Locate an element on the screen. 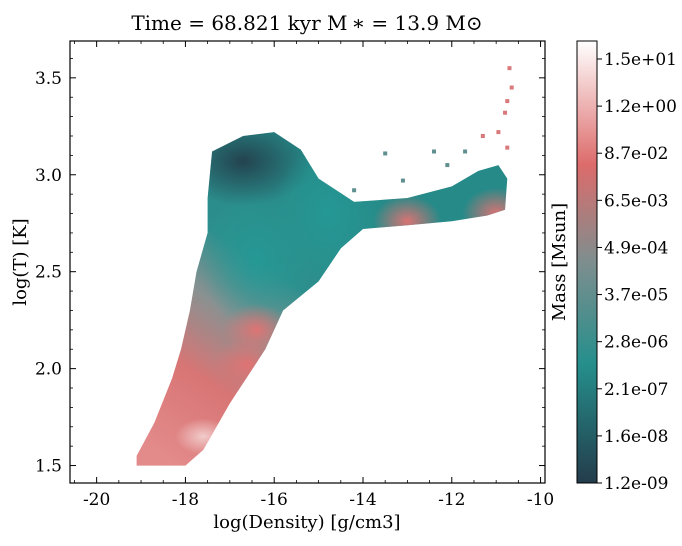 The height and width of the screenshot is (546, 682). colorbar-tick-label: 2.8e-06 is located at coordinates (636, 343).